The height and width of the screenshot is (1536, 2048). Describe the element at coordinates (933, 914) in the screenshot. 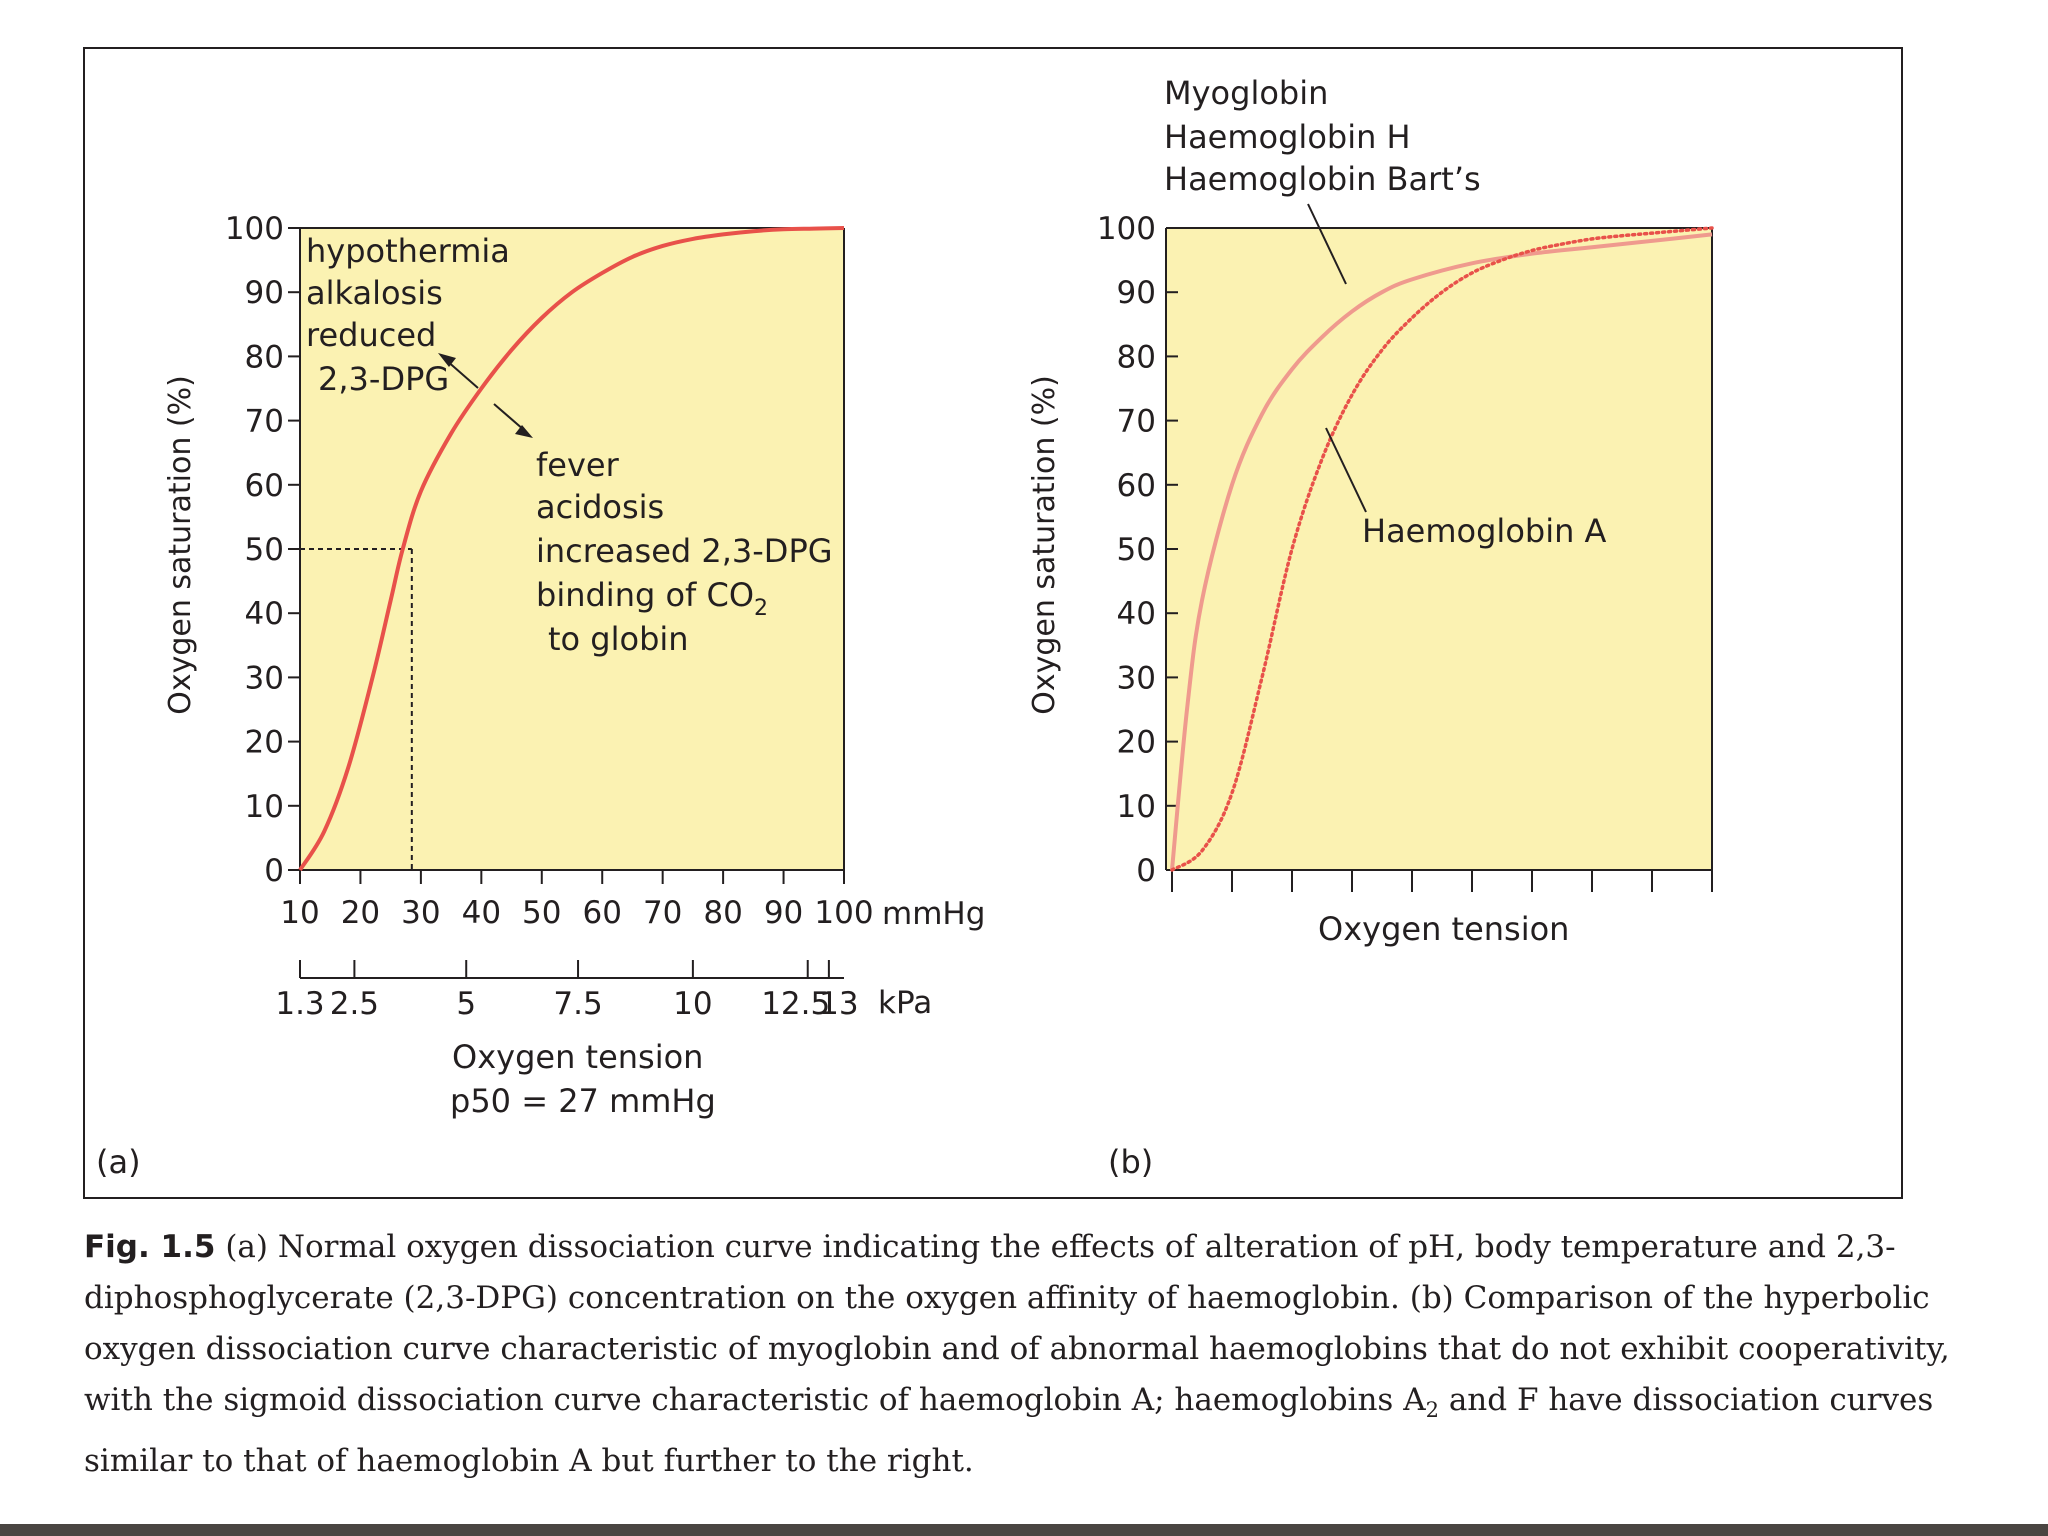

I see `panel-a-mmhg-unit: mmHg` at that location.